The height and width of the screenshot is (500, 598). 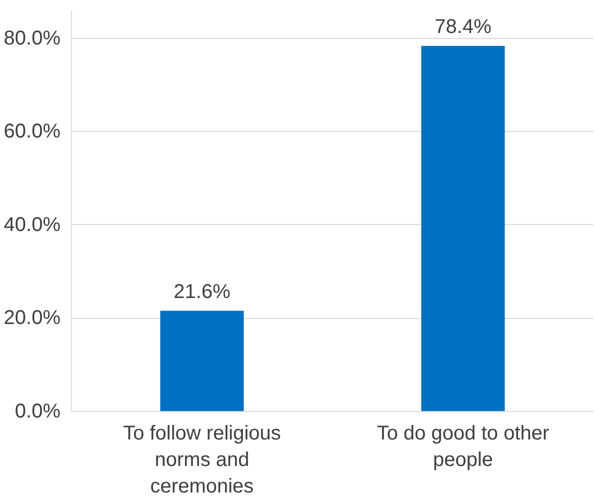 What do you see at coordinates (32, 318) in the screenshot?
I see `y-tick-label: 20.0%` at bounding box center [32, 318].